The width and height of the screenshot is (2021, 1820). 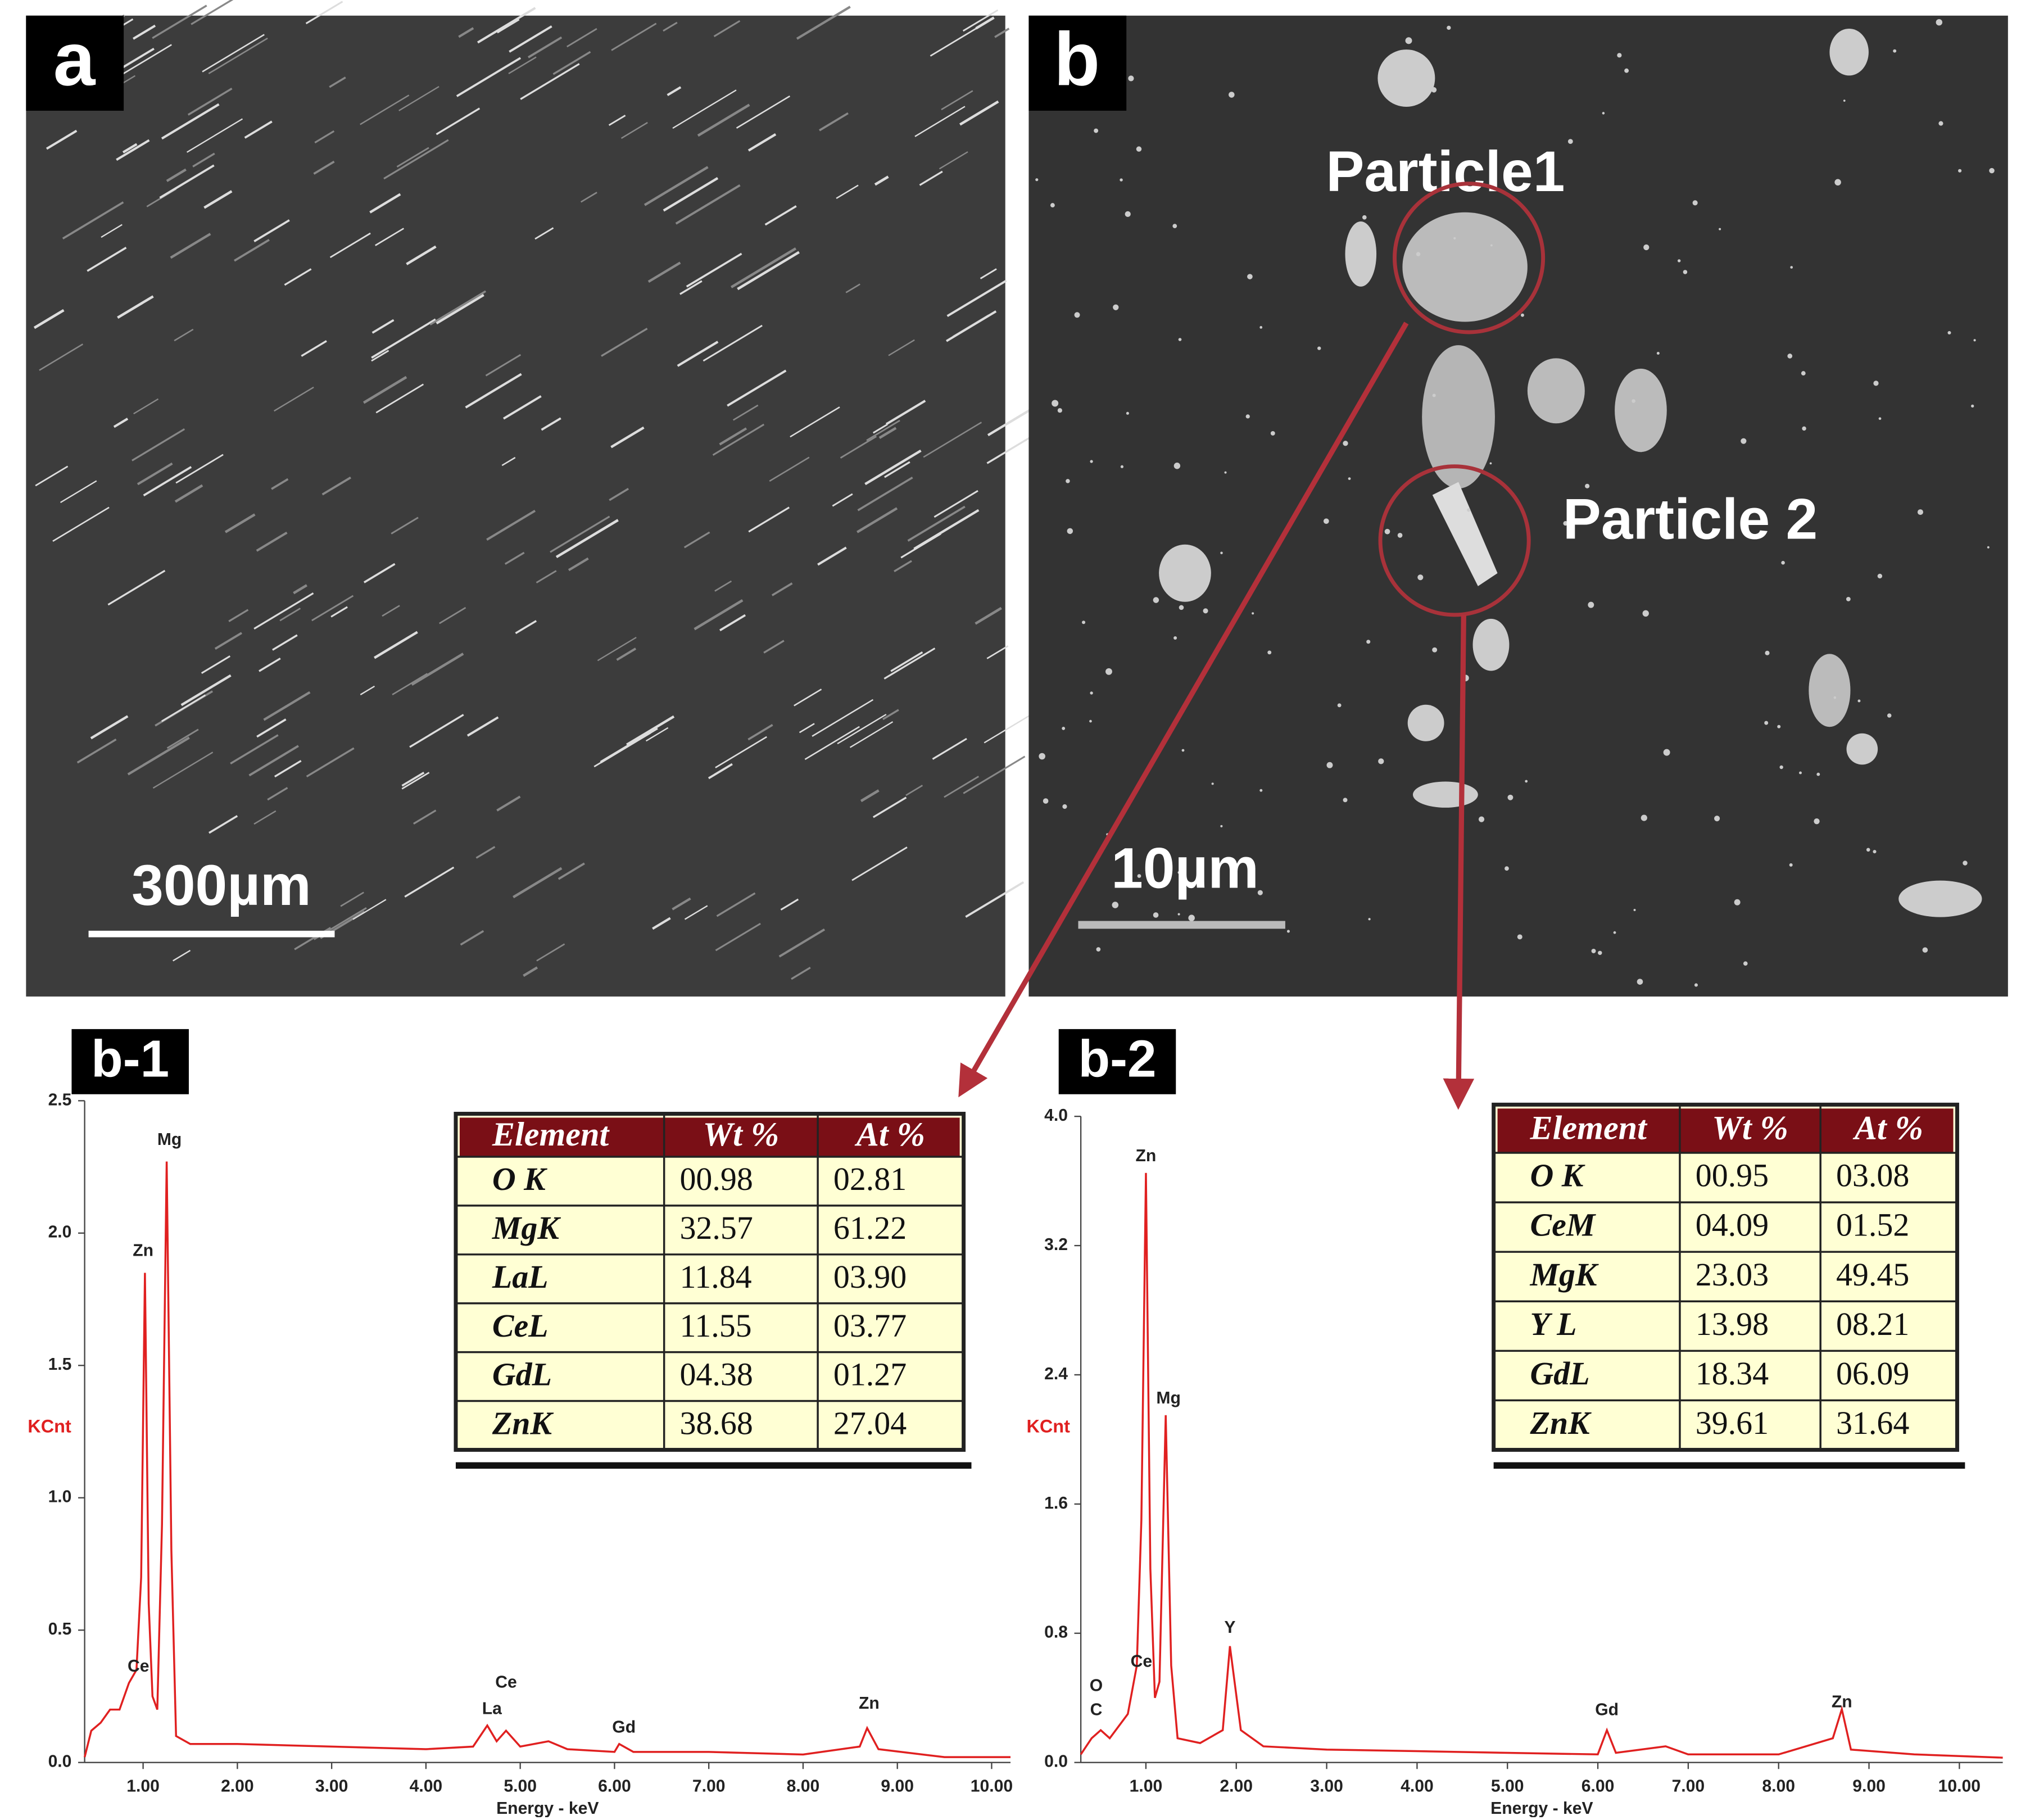 I want to click on table-cell: 01.27, so click(x=870, y=1374).